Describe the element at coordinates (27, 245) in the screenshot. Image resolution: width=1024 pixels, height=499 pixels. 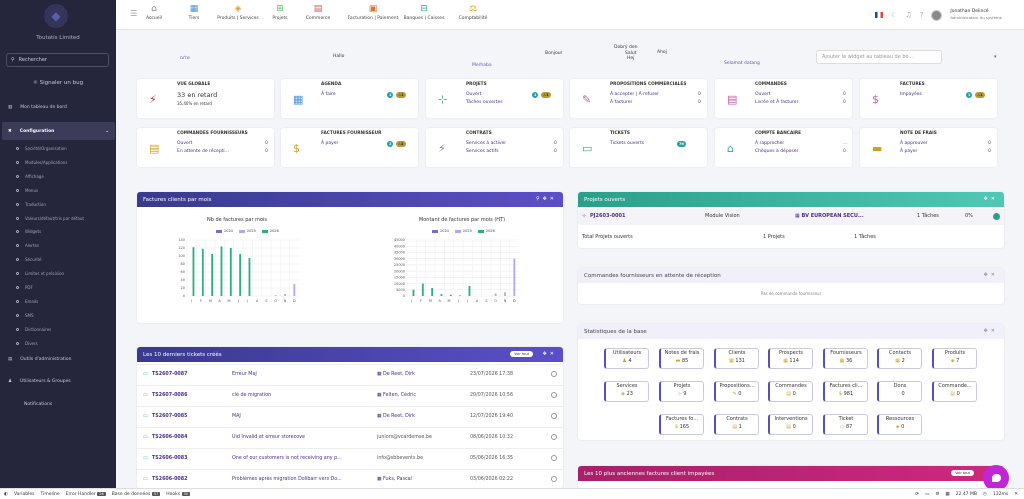
I see `sidebar-subitem: Alertes` at that location.